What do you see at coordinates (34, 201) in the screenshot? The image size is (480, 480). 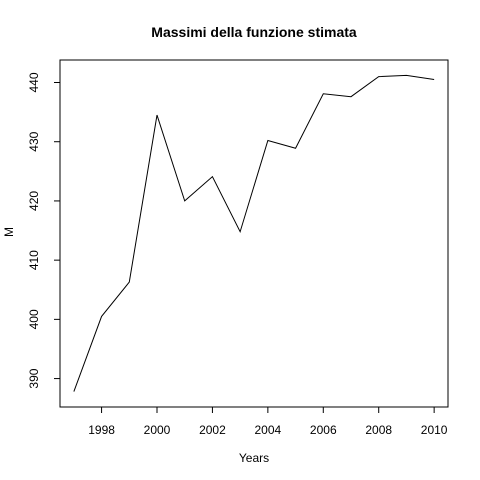 I see `y-tick-label: 420` at bounding box center [34, 201].